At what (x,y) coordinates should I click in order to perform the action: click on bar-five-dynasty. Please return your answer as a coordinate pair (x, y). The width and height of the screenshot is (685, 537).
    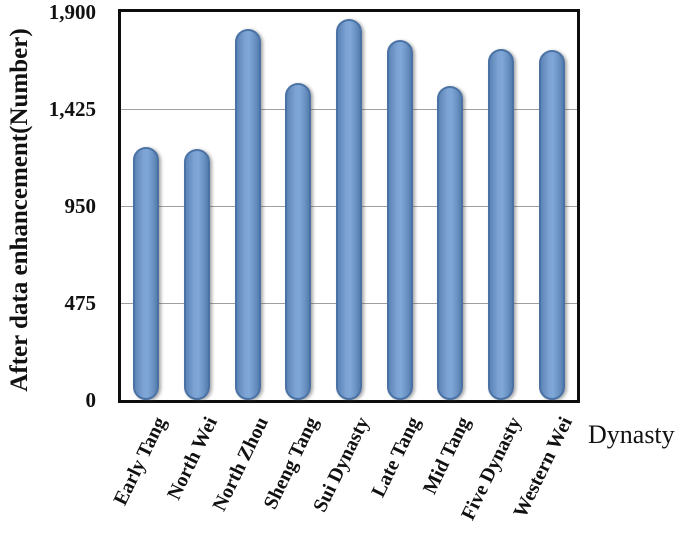
    Looking at the image, I should click on (501, 224).